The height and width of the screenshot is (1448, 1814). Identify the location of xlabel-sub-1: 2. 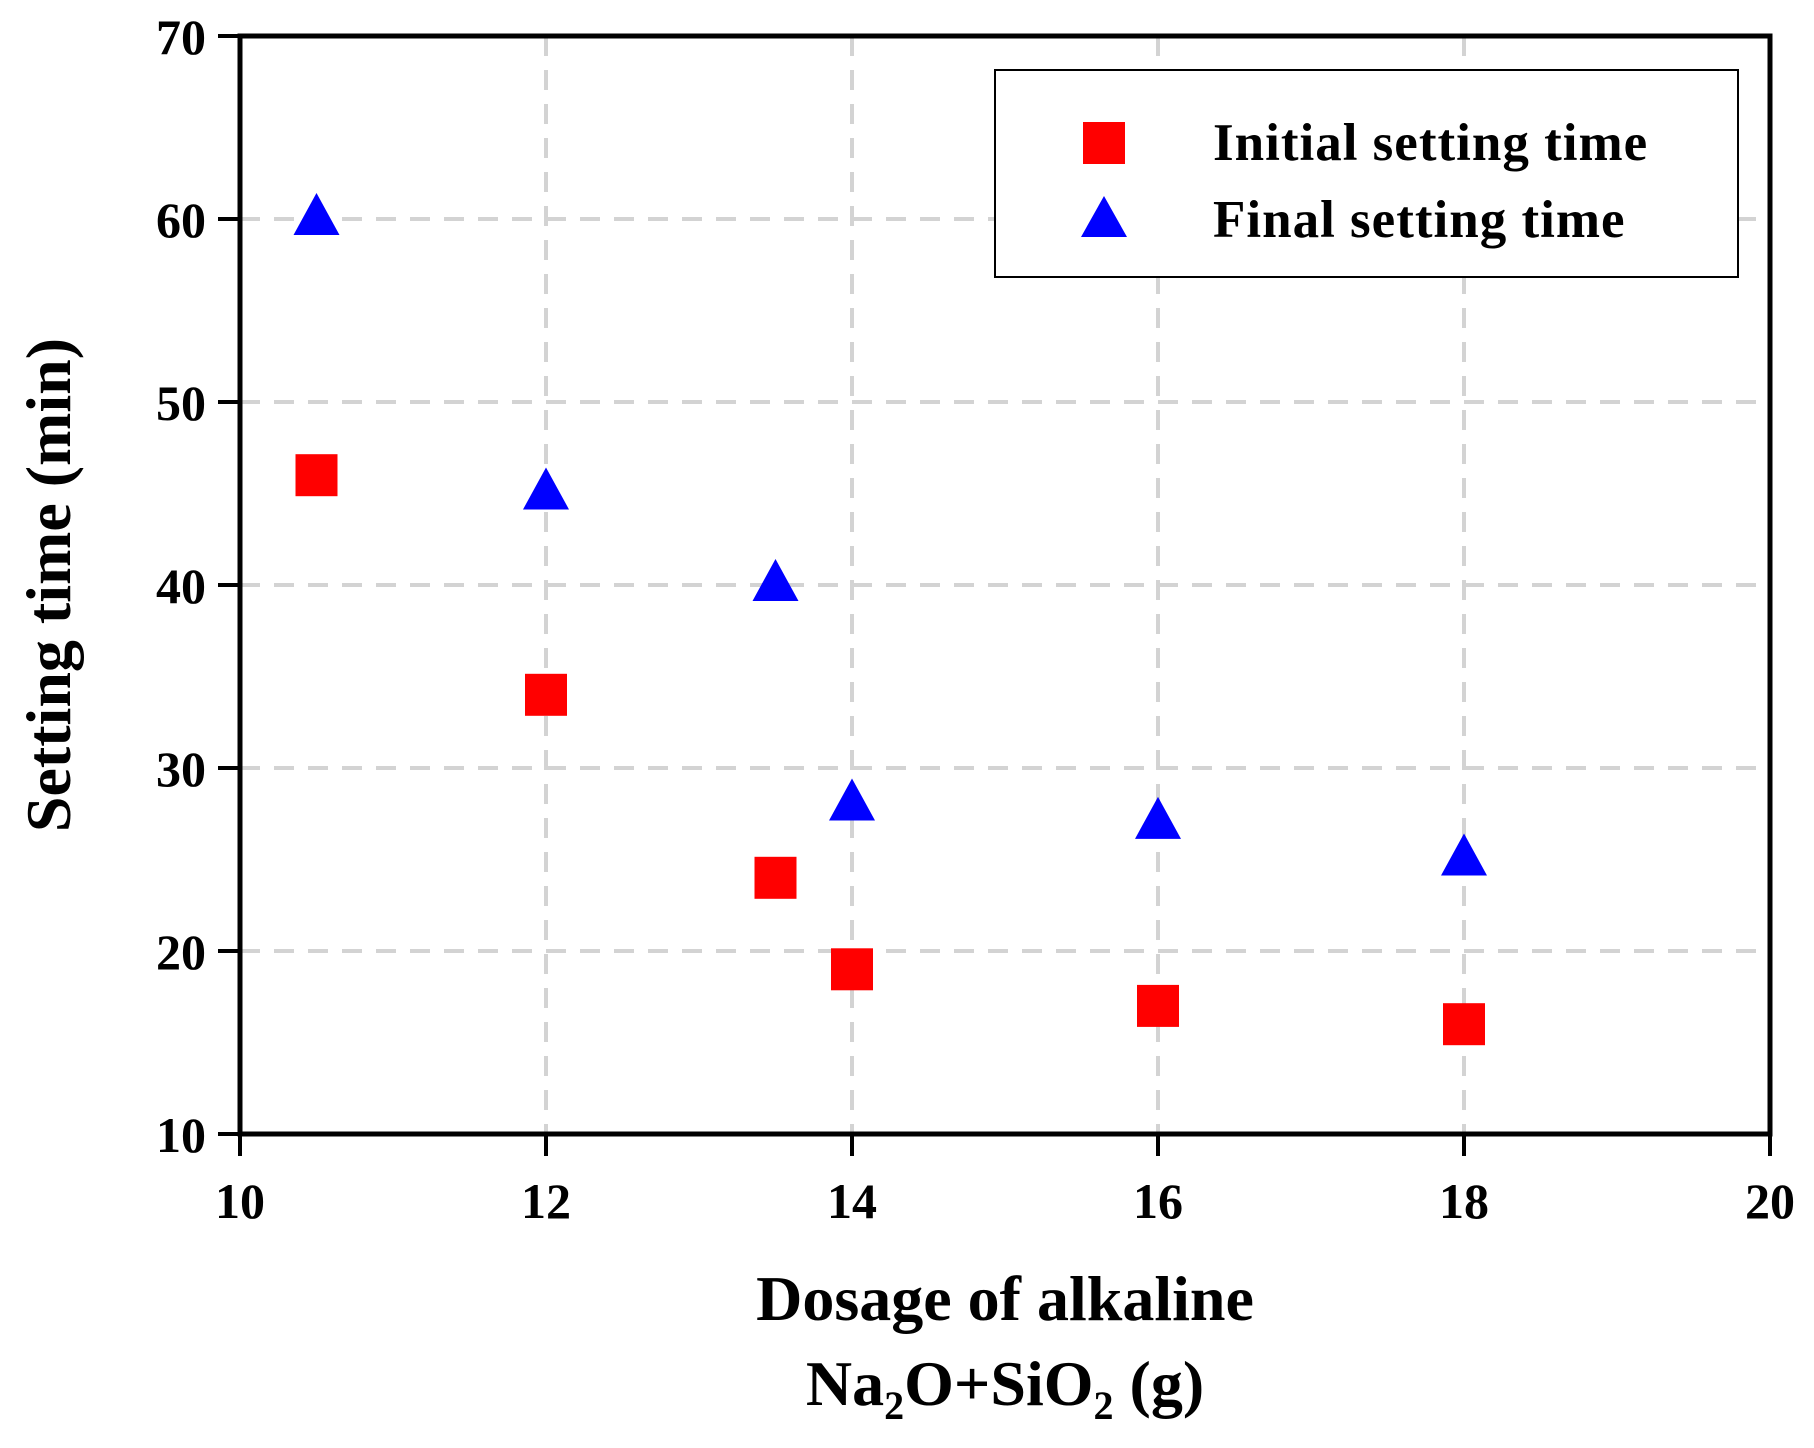
(894, 1405).